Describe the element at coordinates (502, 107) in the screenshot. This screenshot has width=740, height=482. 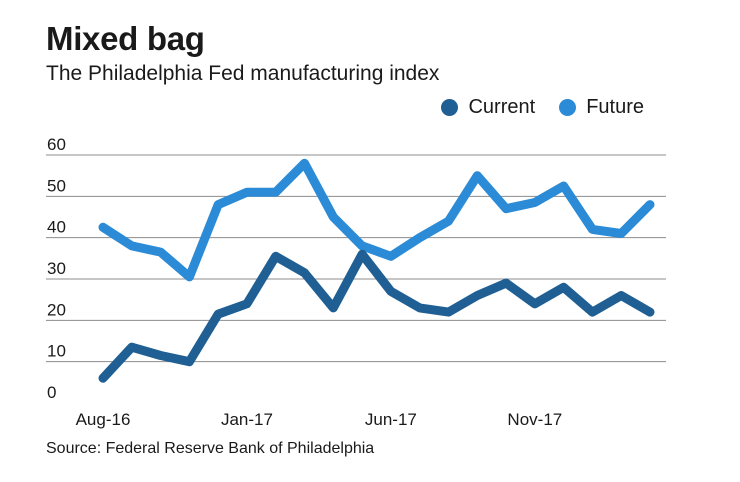
I see `legend-label-current: Current` at that location.